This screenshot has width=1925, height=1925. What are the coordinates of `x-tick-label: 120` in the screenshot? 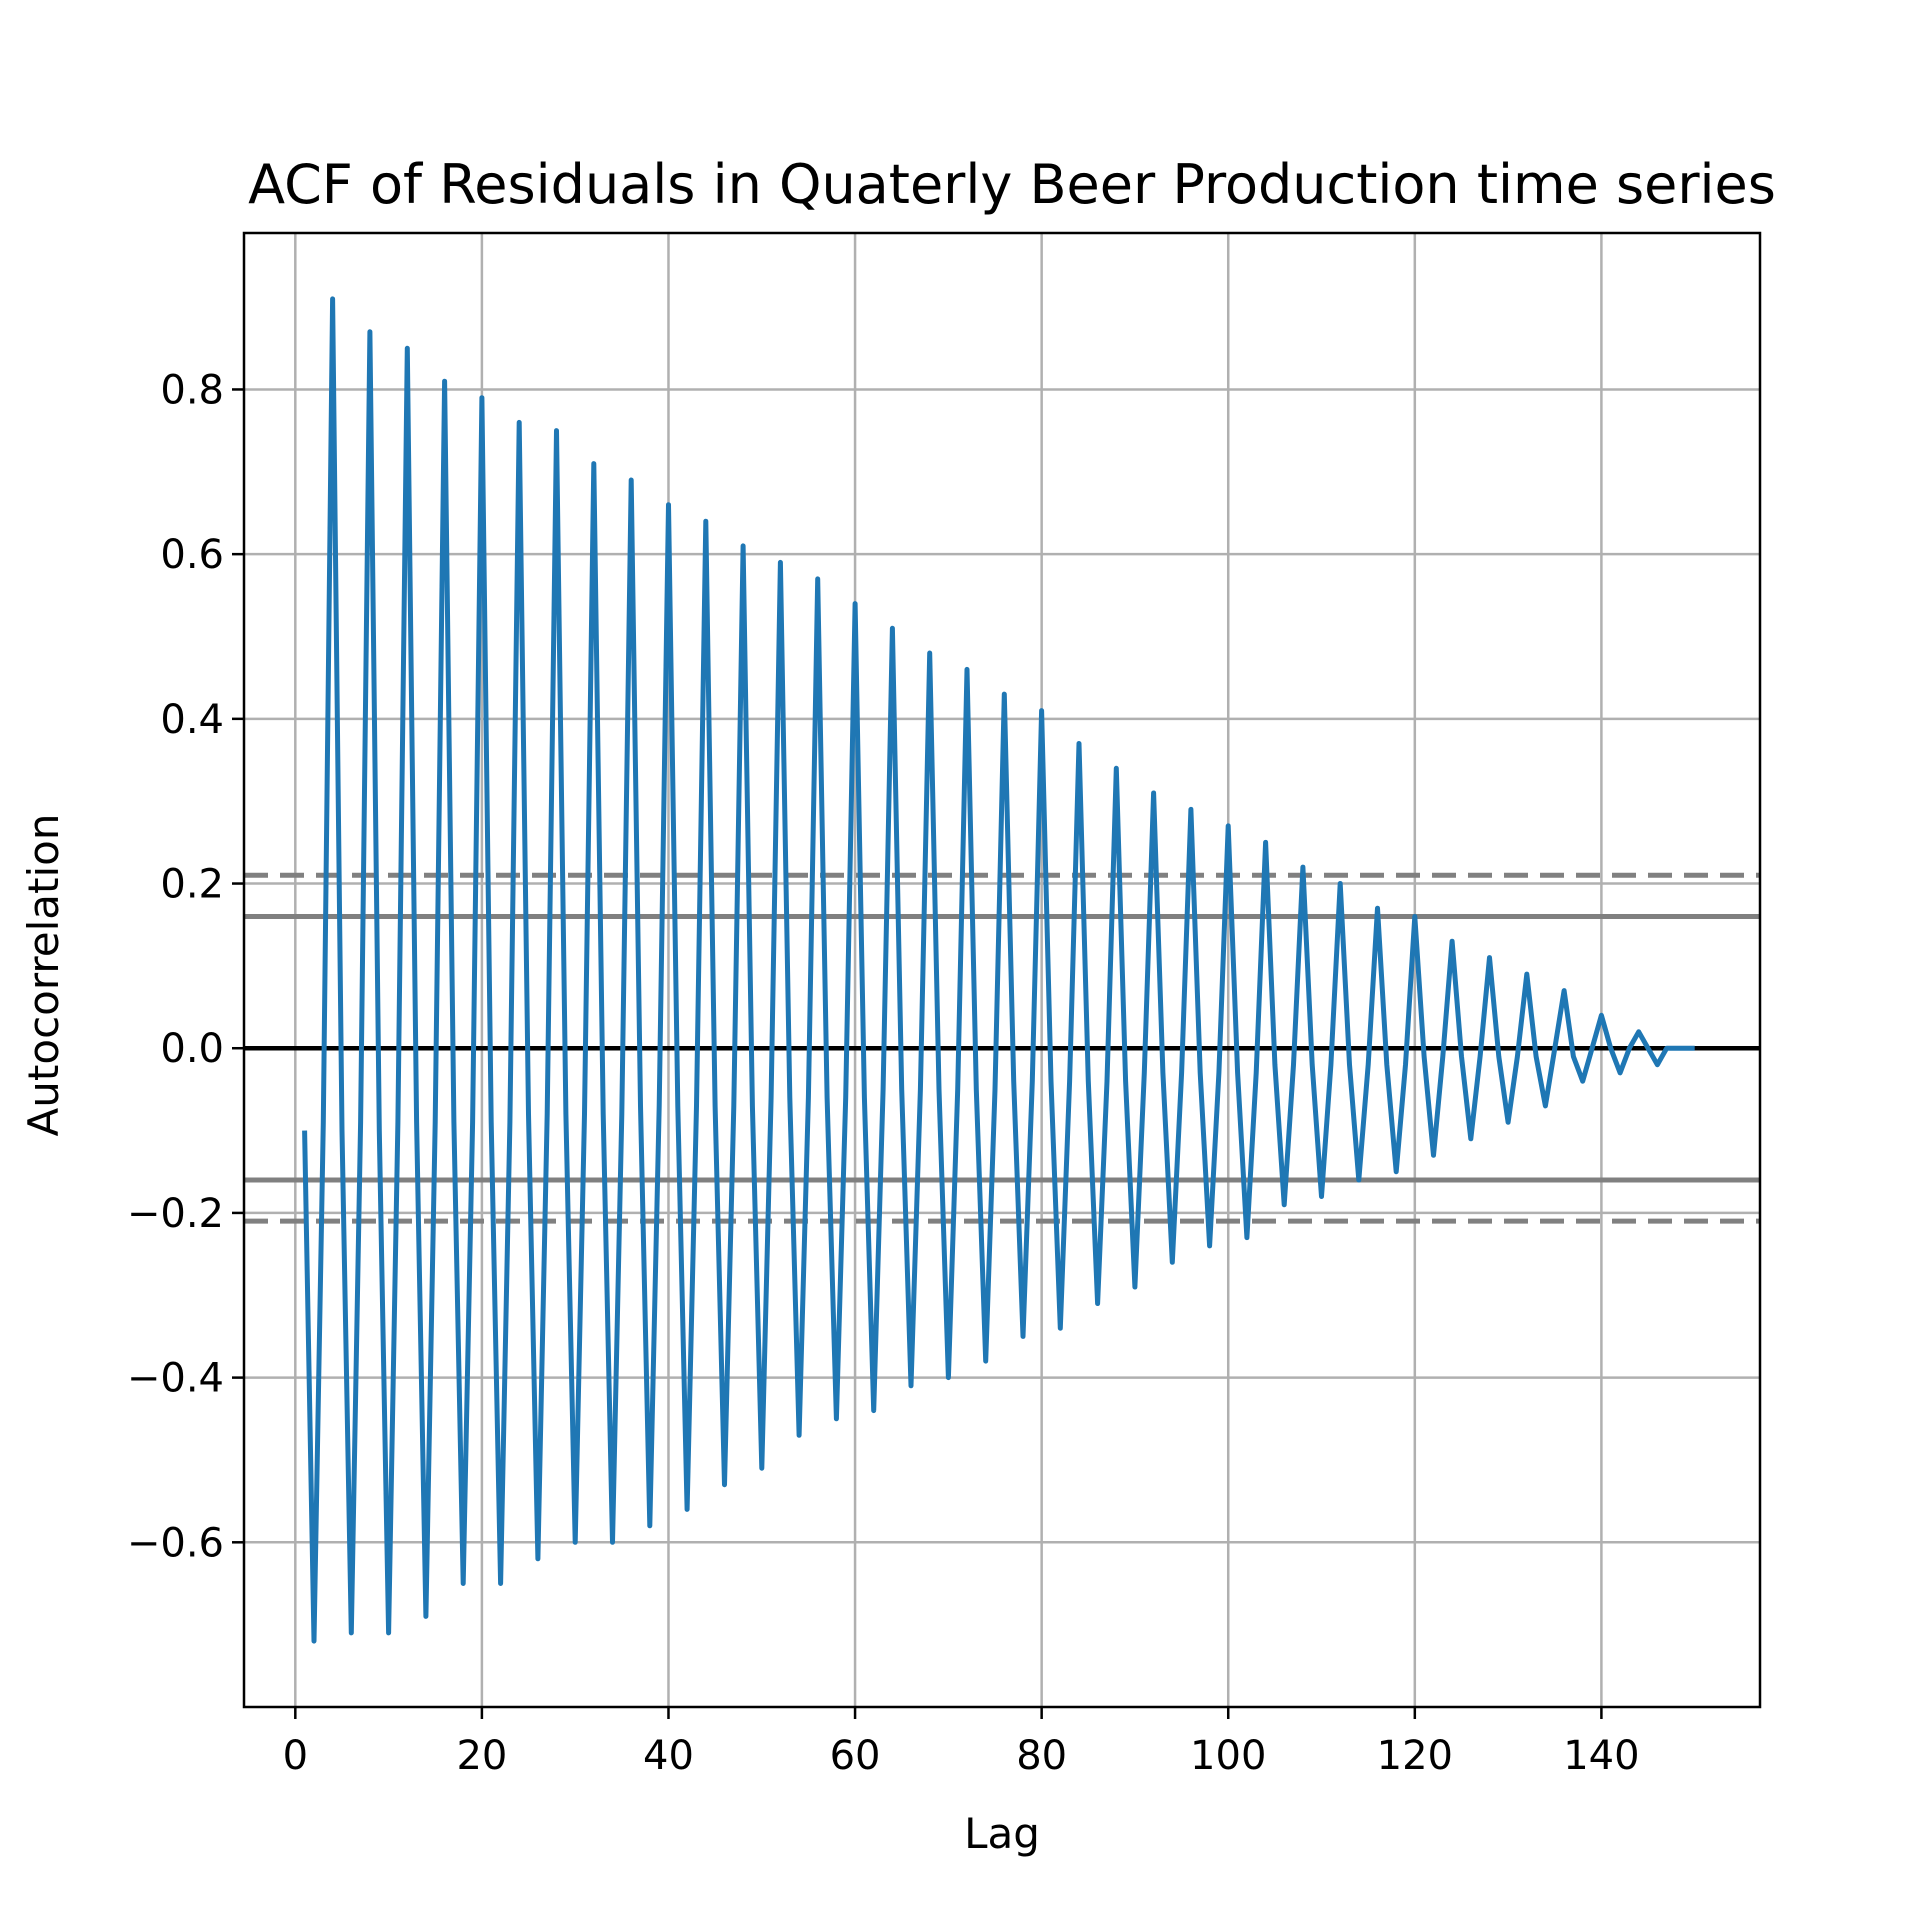 It's located at (1415, 1756).